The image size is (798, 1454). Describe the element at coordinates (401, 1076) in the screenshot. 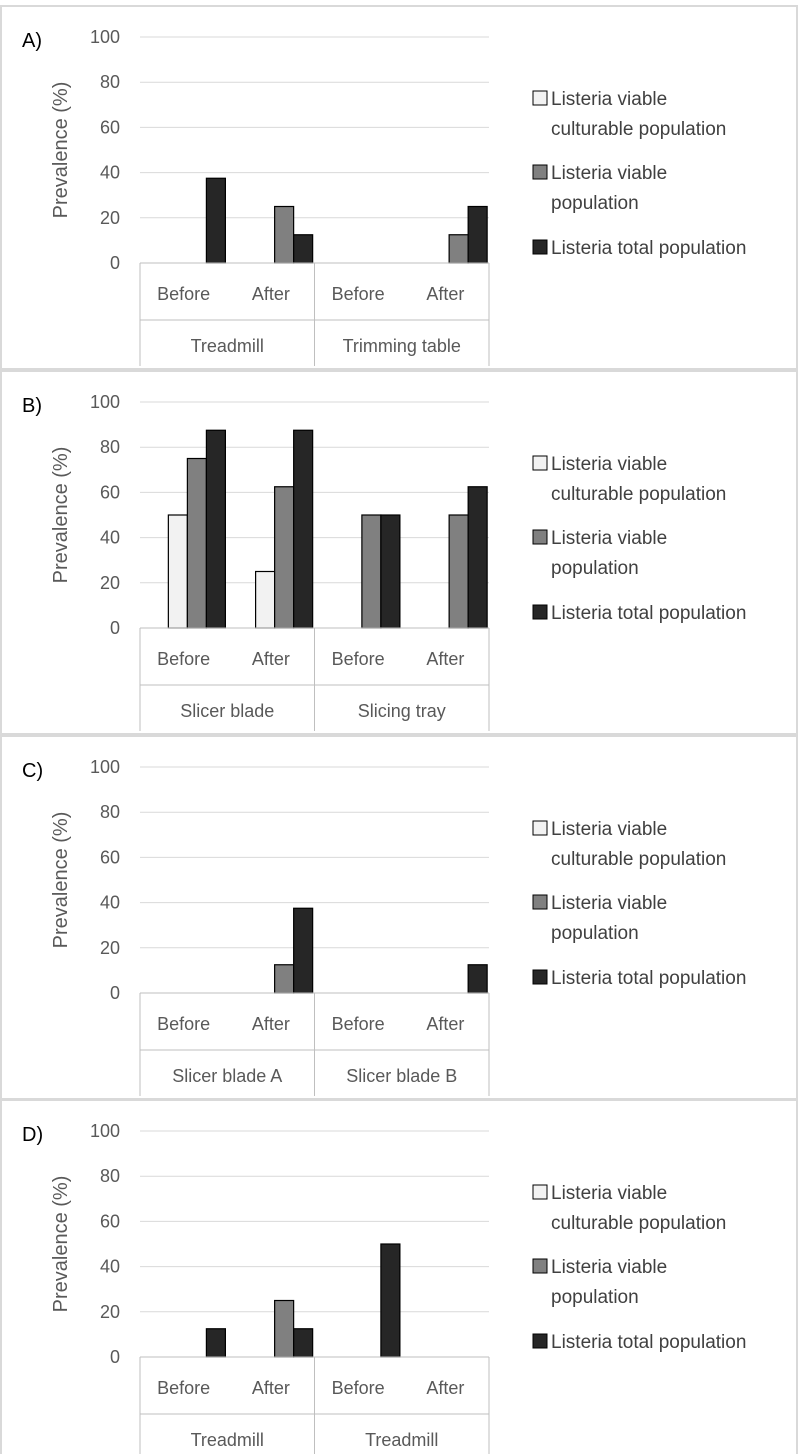

I see `group-label: Slicer blade B` at that location.